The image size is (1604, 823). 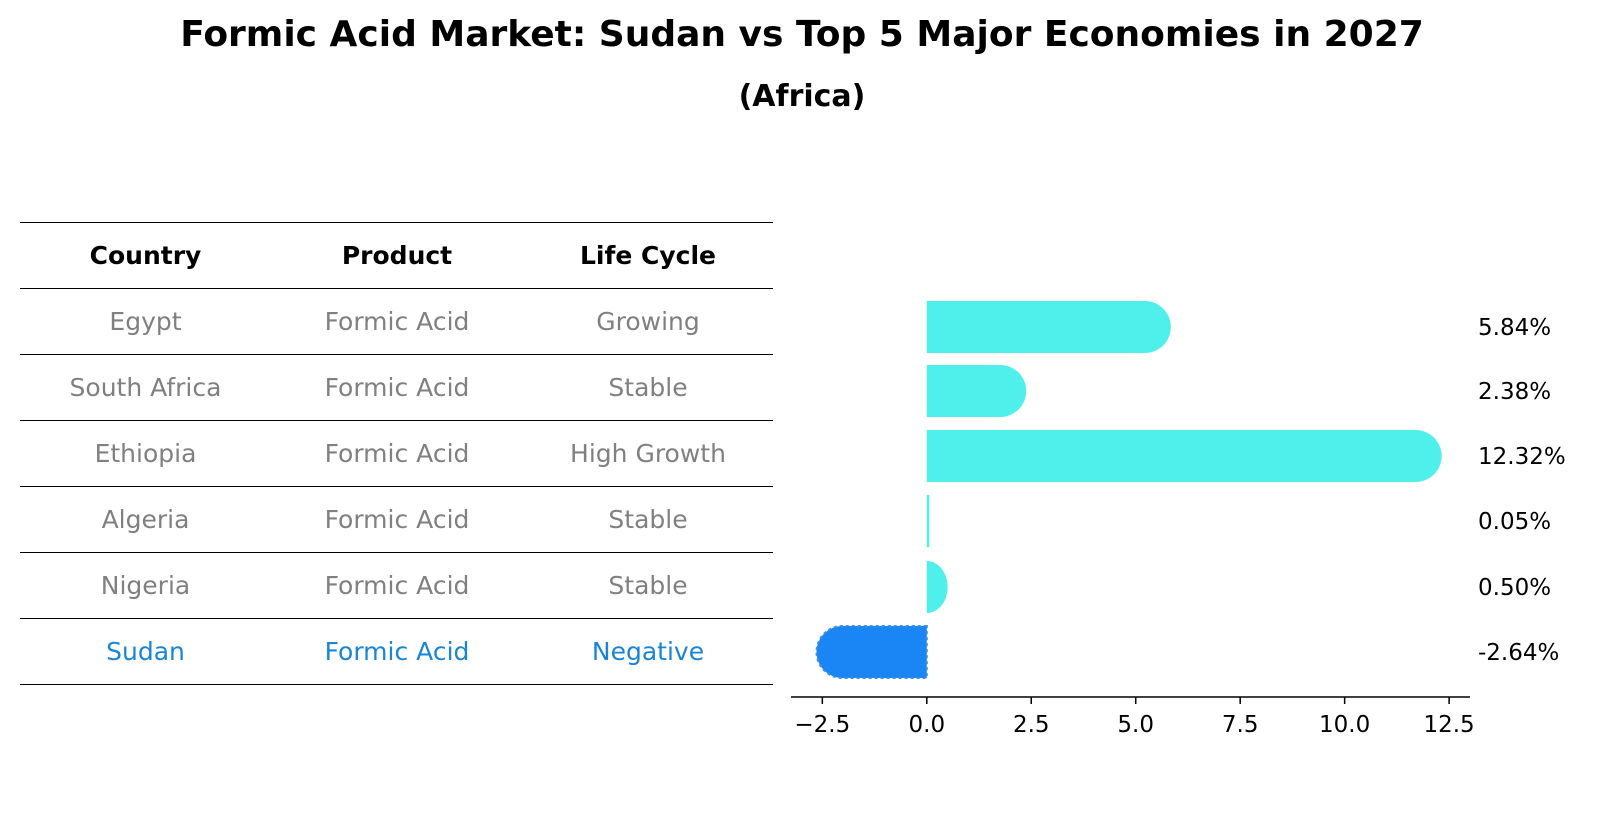 I want to click on x-tick-label: 7.5, so click(x=1240, y=725).